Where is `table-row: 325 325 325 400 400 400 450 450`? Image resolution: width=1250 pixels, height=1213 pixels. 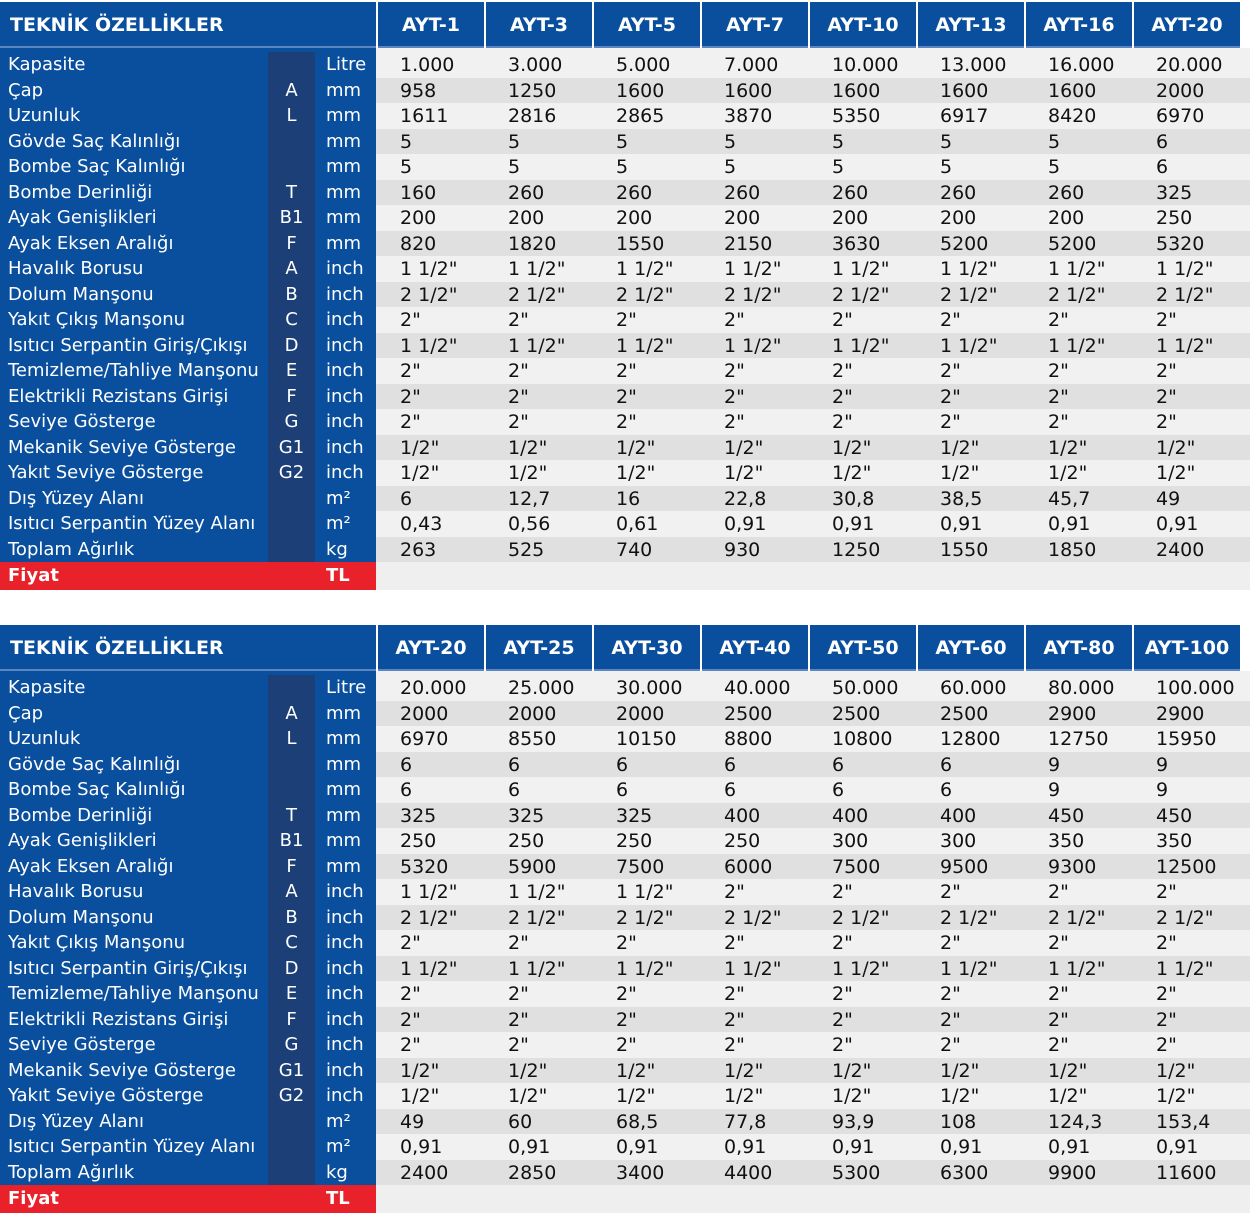 table-row: 325 325 325 400 400 400 450 450 is located at coordinates (813, 815).